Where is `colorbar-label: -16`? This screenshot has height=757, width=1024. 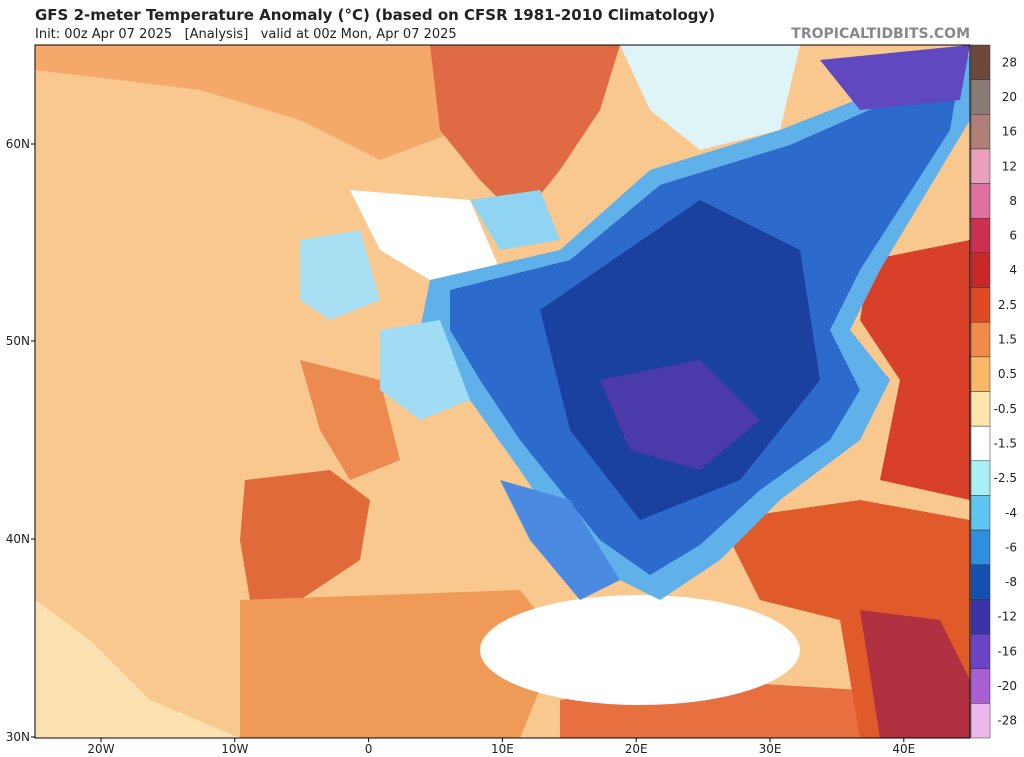
colorbar-label: -16 is located at coordinates (1007, 651).